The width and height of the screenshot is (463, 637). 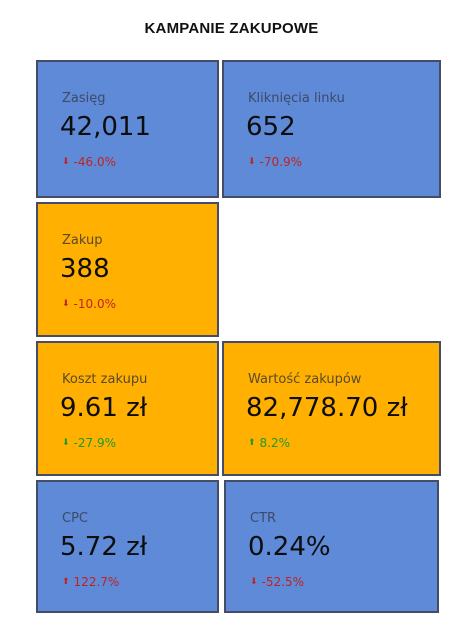 I want to click on scorecard-value: 0.24%, so click(x=289, y=547).